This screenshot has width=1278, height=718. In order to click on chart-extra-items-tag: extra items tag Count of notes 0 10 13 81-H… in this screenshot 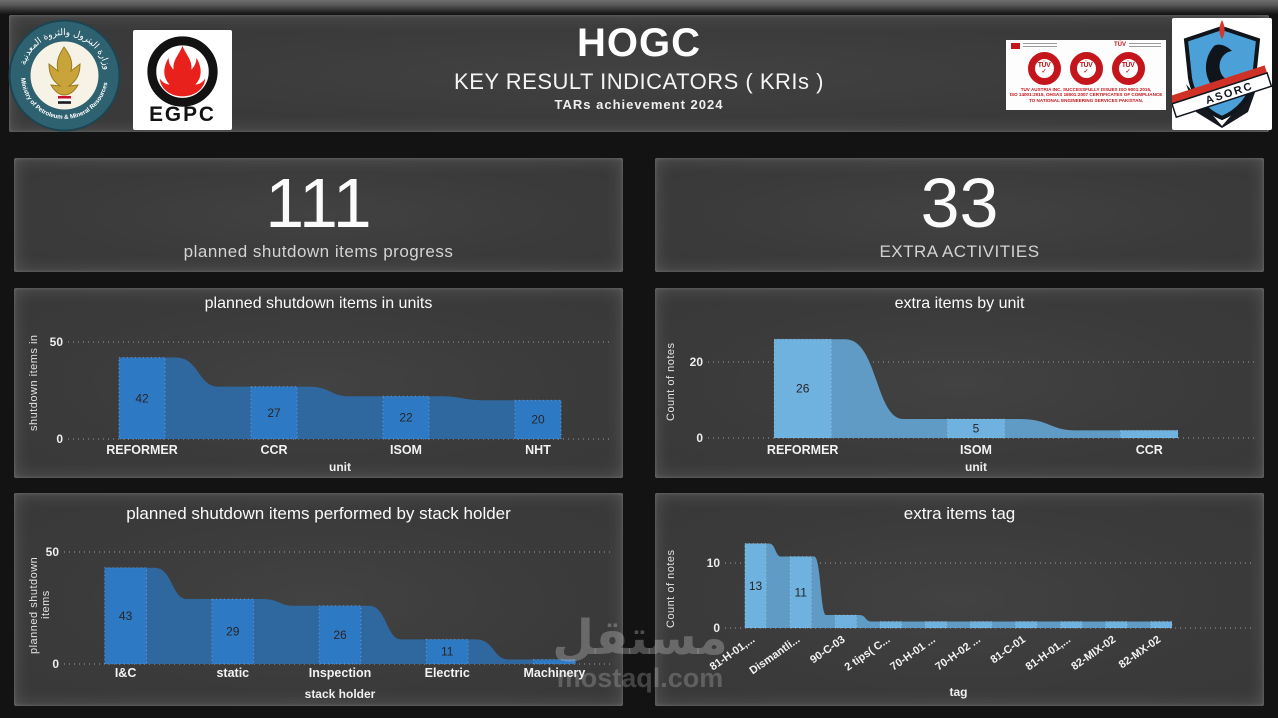, I will do `click(959, 599)`.